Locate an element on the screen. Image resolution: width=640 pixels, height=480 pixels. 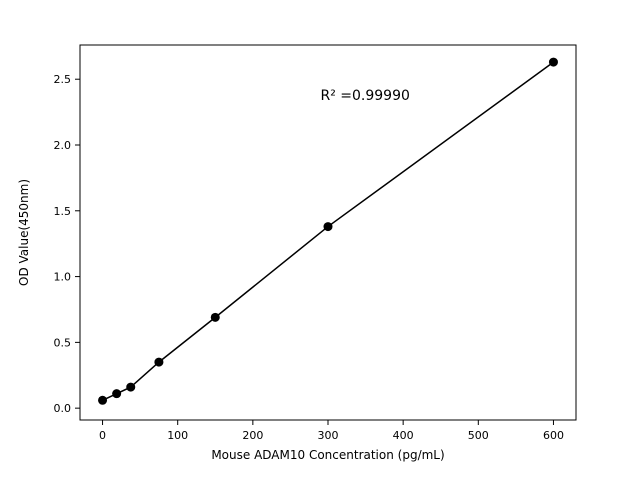
x-tick-label: 600 is located at coordinates (553, 435).